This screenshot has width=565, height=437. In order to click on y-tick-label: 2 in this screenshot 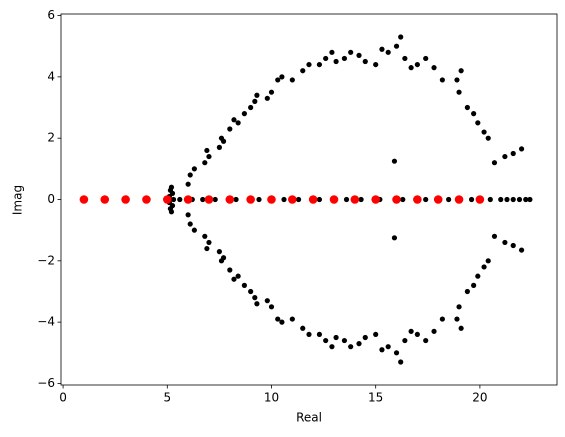, I will do `click(51, 138)`.